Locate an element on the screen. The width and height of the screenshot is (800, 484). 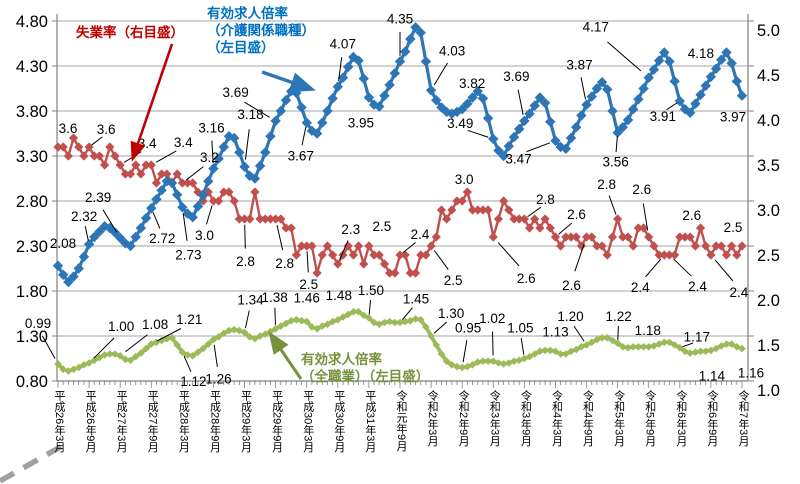
data-label: 1.02 is located at coordinates (492, 318).